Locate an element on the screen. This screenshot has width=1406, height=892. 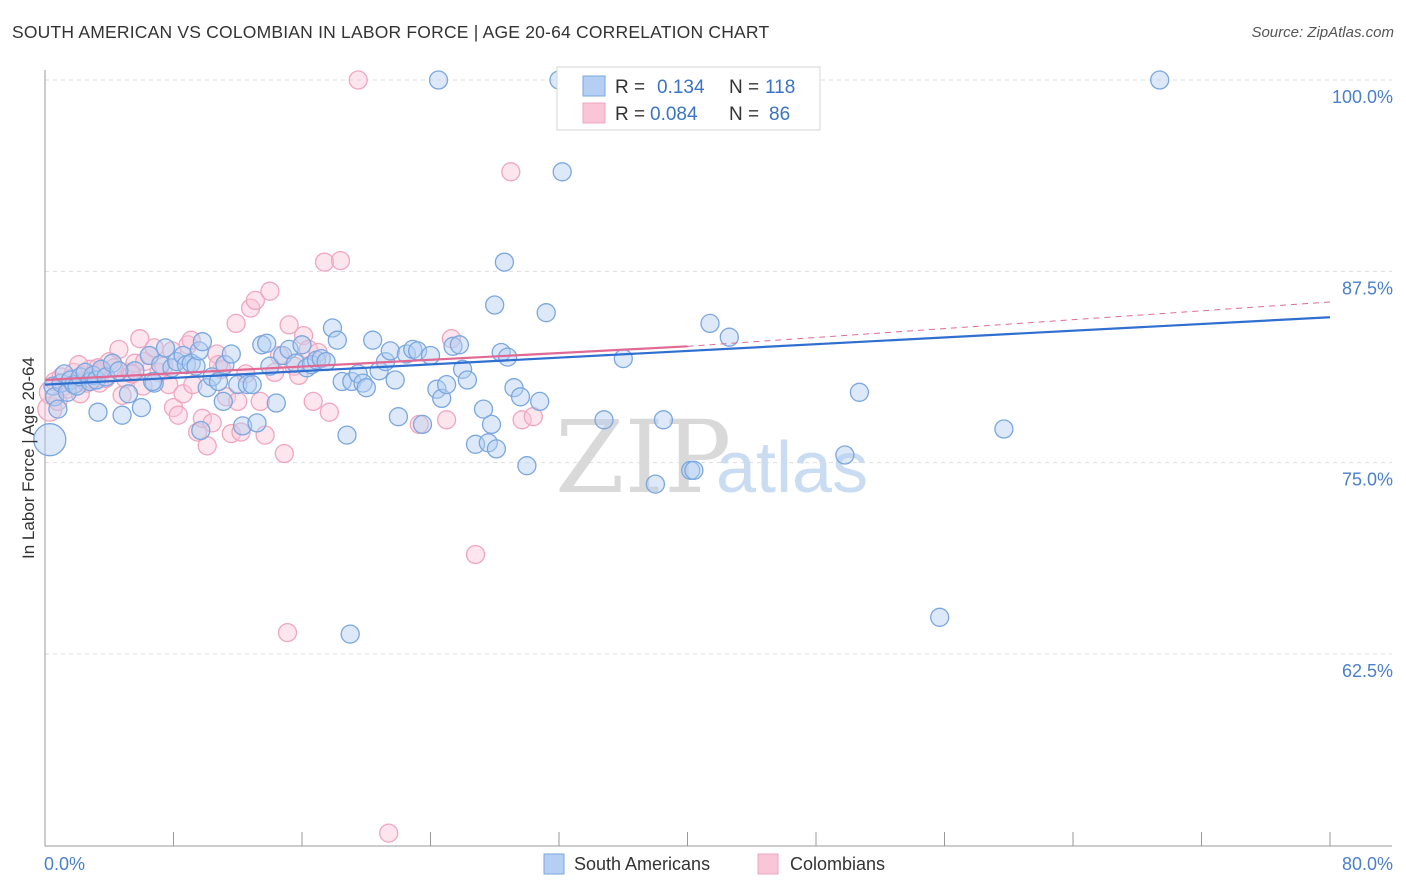
stats-blue-r-value: 0.134 is located at coordinates (681, 87).